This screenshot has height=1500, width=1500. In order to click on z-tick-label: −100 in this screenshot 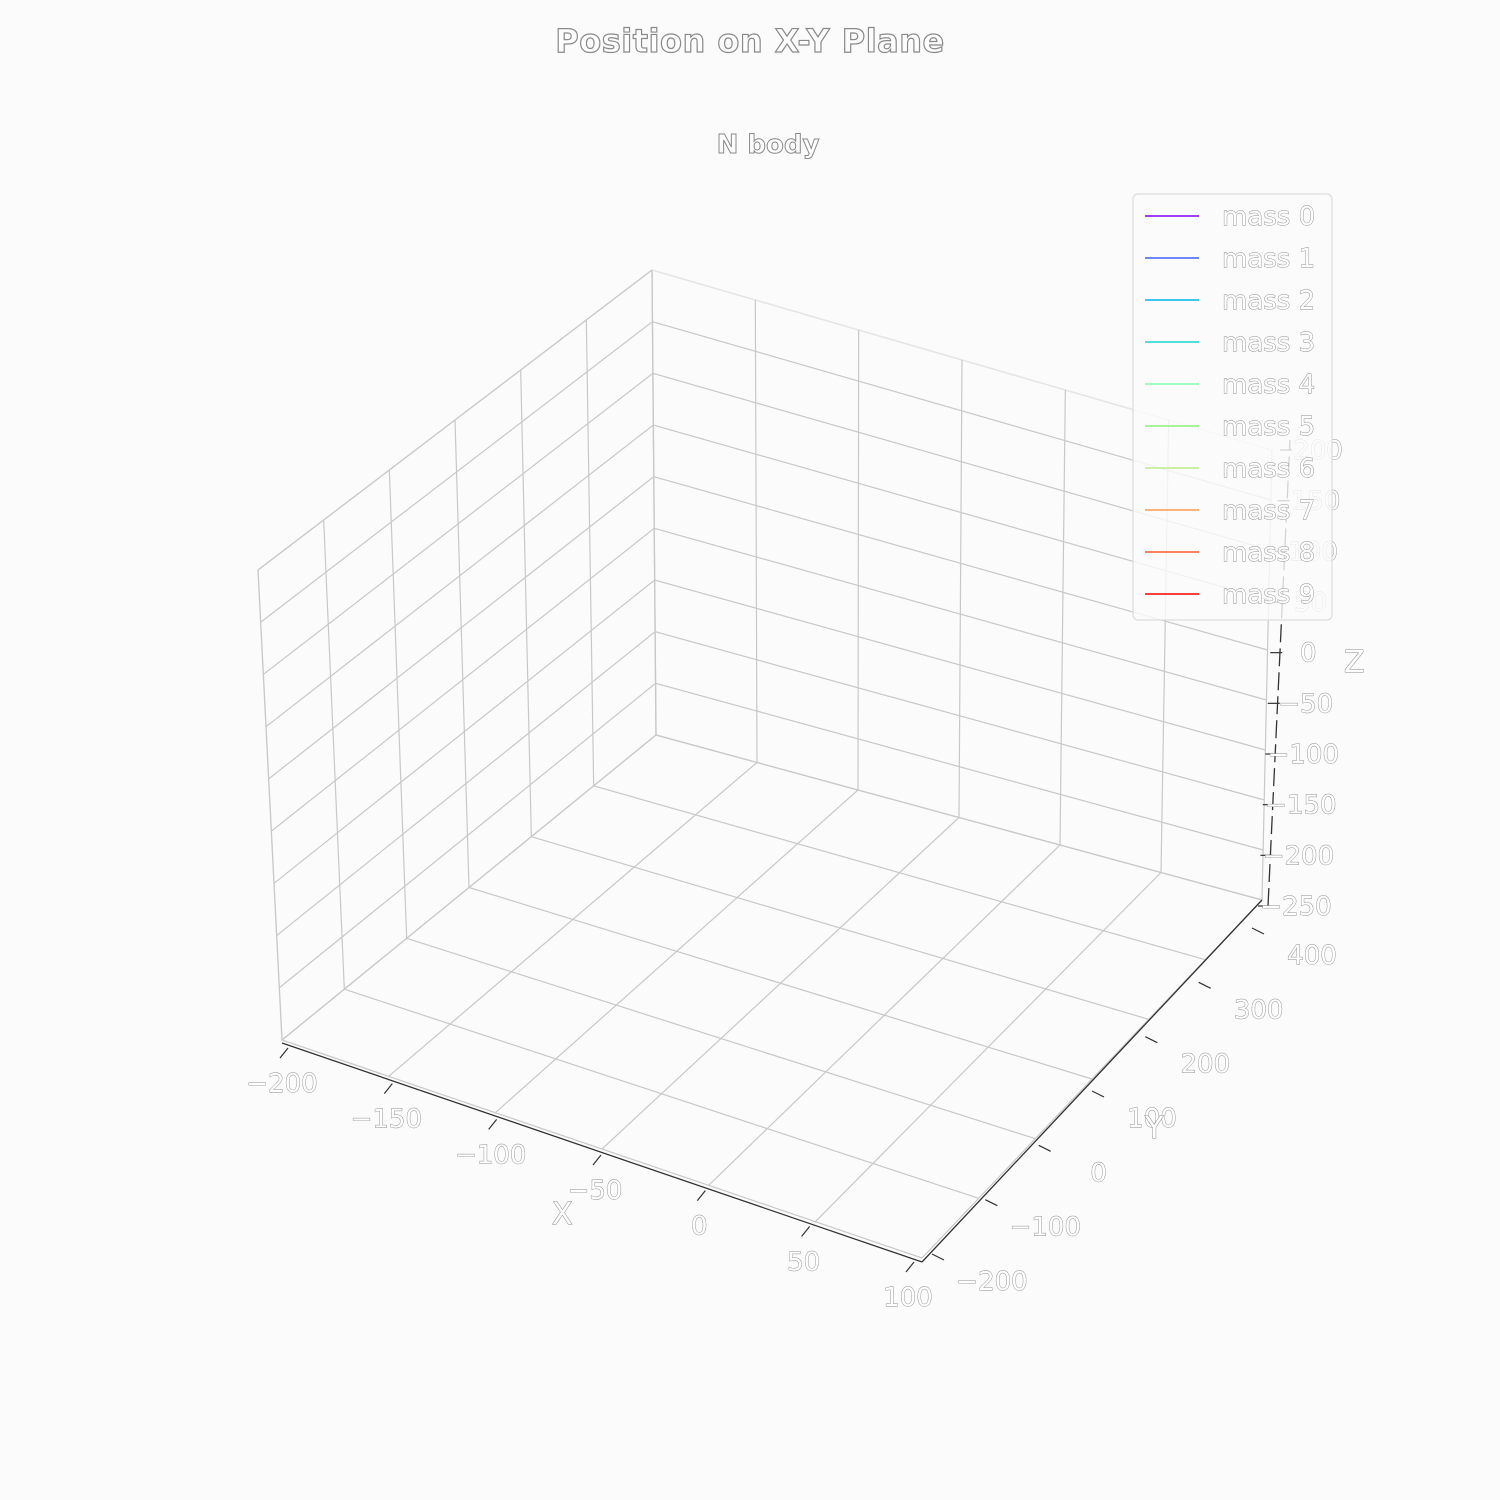, I will do `click(1303, 755)`.